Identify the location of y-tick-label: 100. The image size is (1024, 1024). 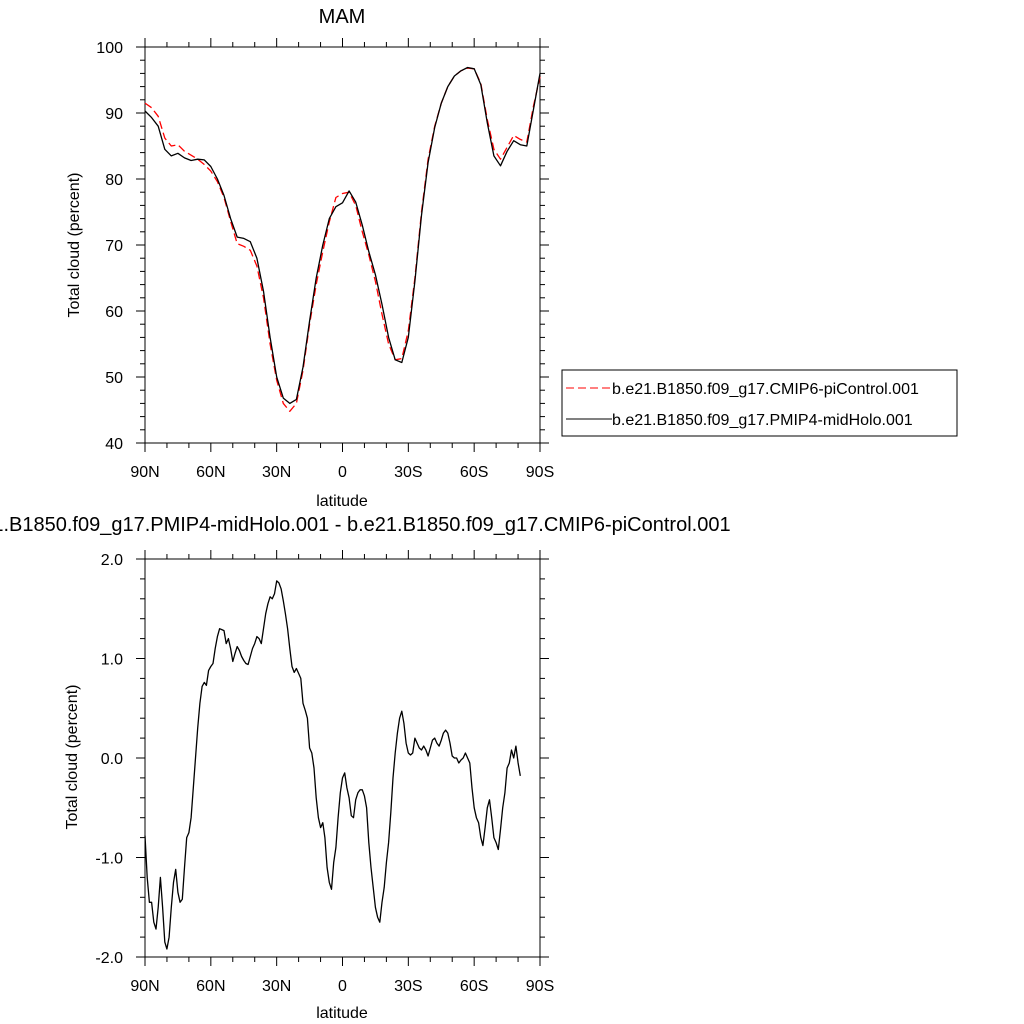
(109, 48).